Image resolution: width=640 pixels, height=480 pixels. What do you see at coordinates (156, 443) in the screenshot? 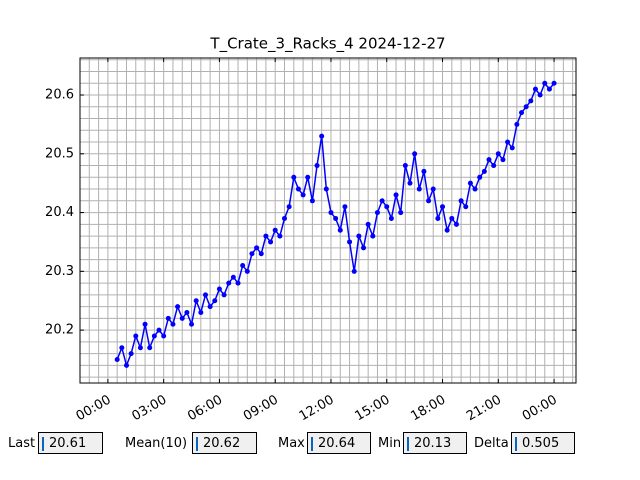
I see `stat-label: Mean(10)` at bounding box center [156, 443].